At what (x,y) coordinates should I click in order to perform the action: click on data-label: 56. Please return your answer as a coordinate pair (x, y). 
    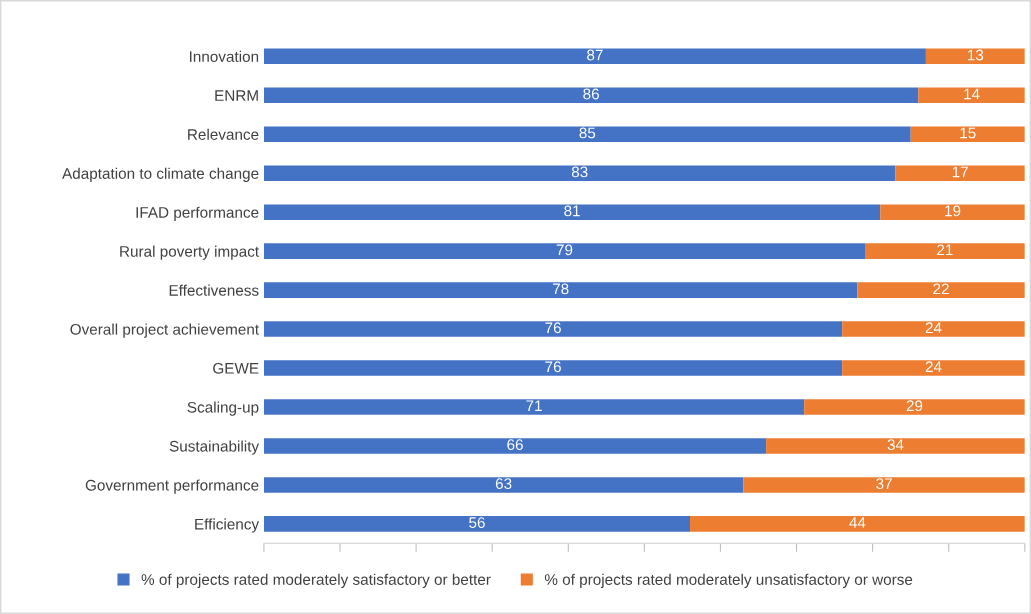
    Looking at the image, I should click on (477, 523).